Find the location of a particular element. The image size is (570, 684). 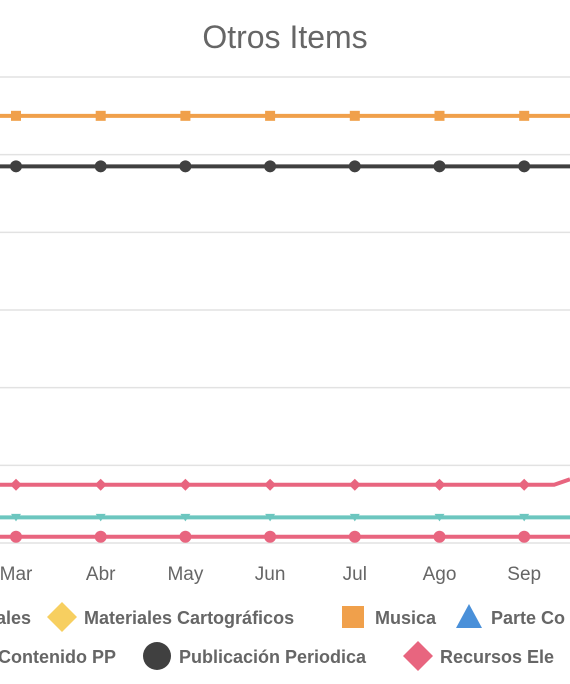

x-tick-label: Ago is located at coordinates (440, 574).